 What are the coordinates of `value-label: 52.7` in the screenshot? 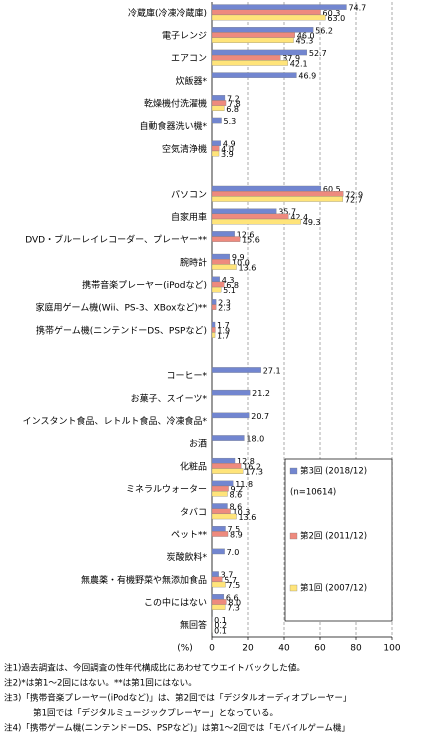 It's located at (318, 53).